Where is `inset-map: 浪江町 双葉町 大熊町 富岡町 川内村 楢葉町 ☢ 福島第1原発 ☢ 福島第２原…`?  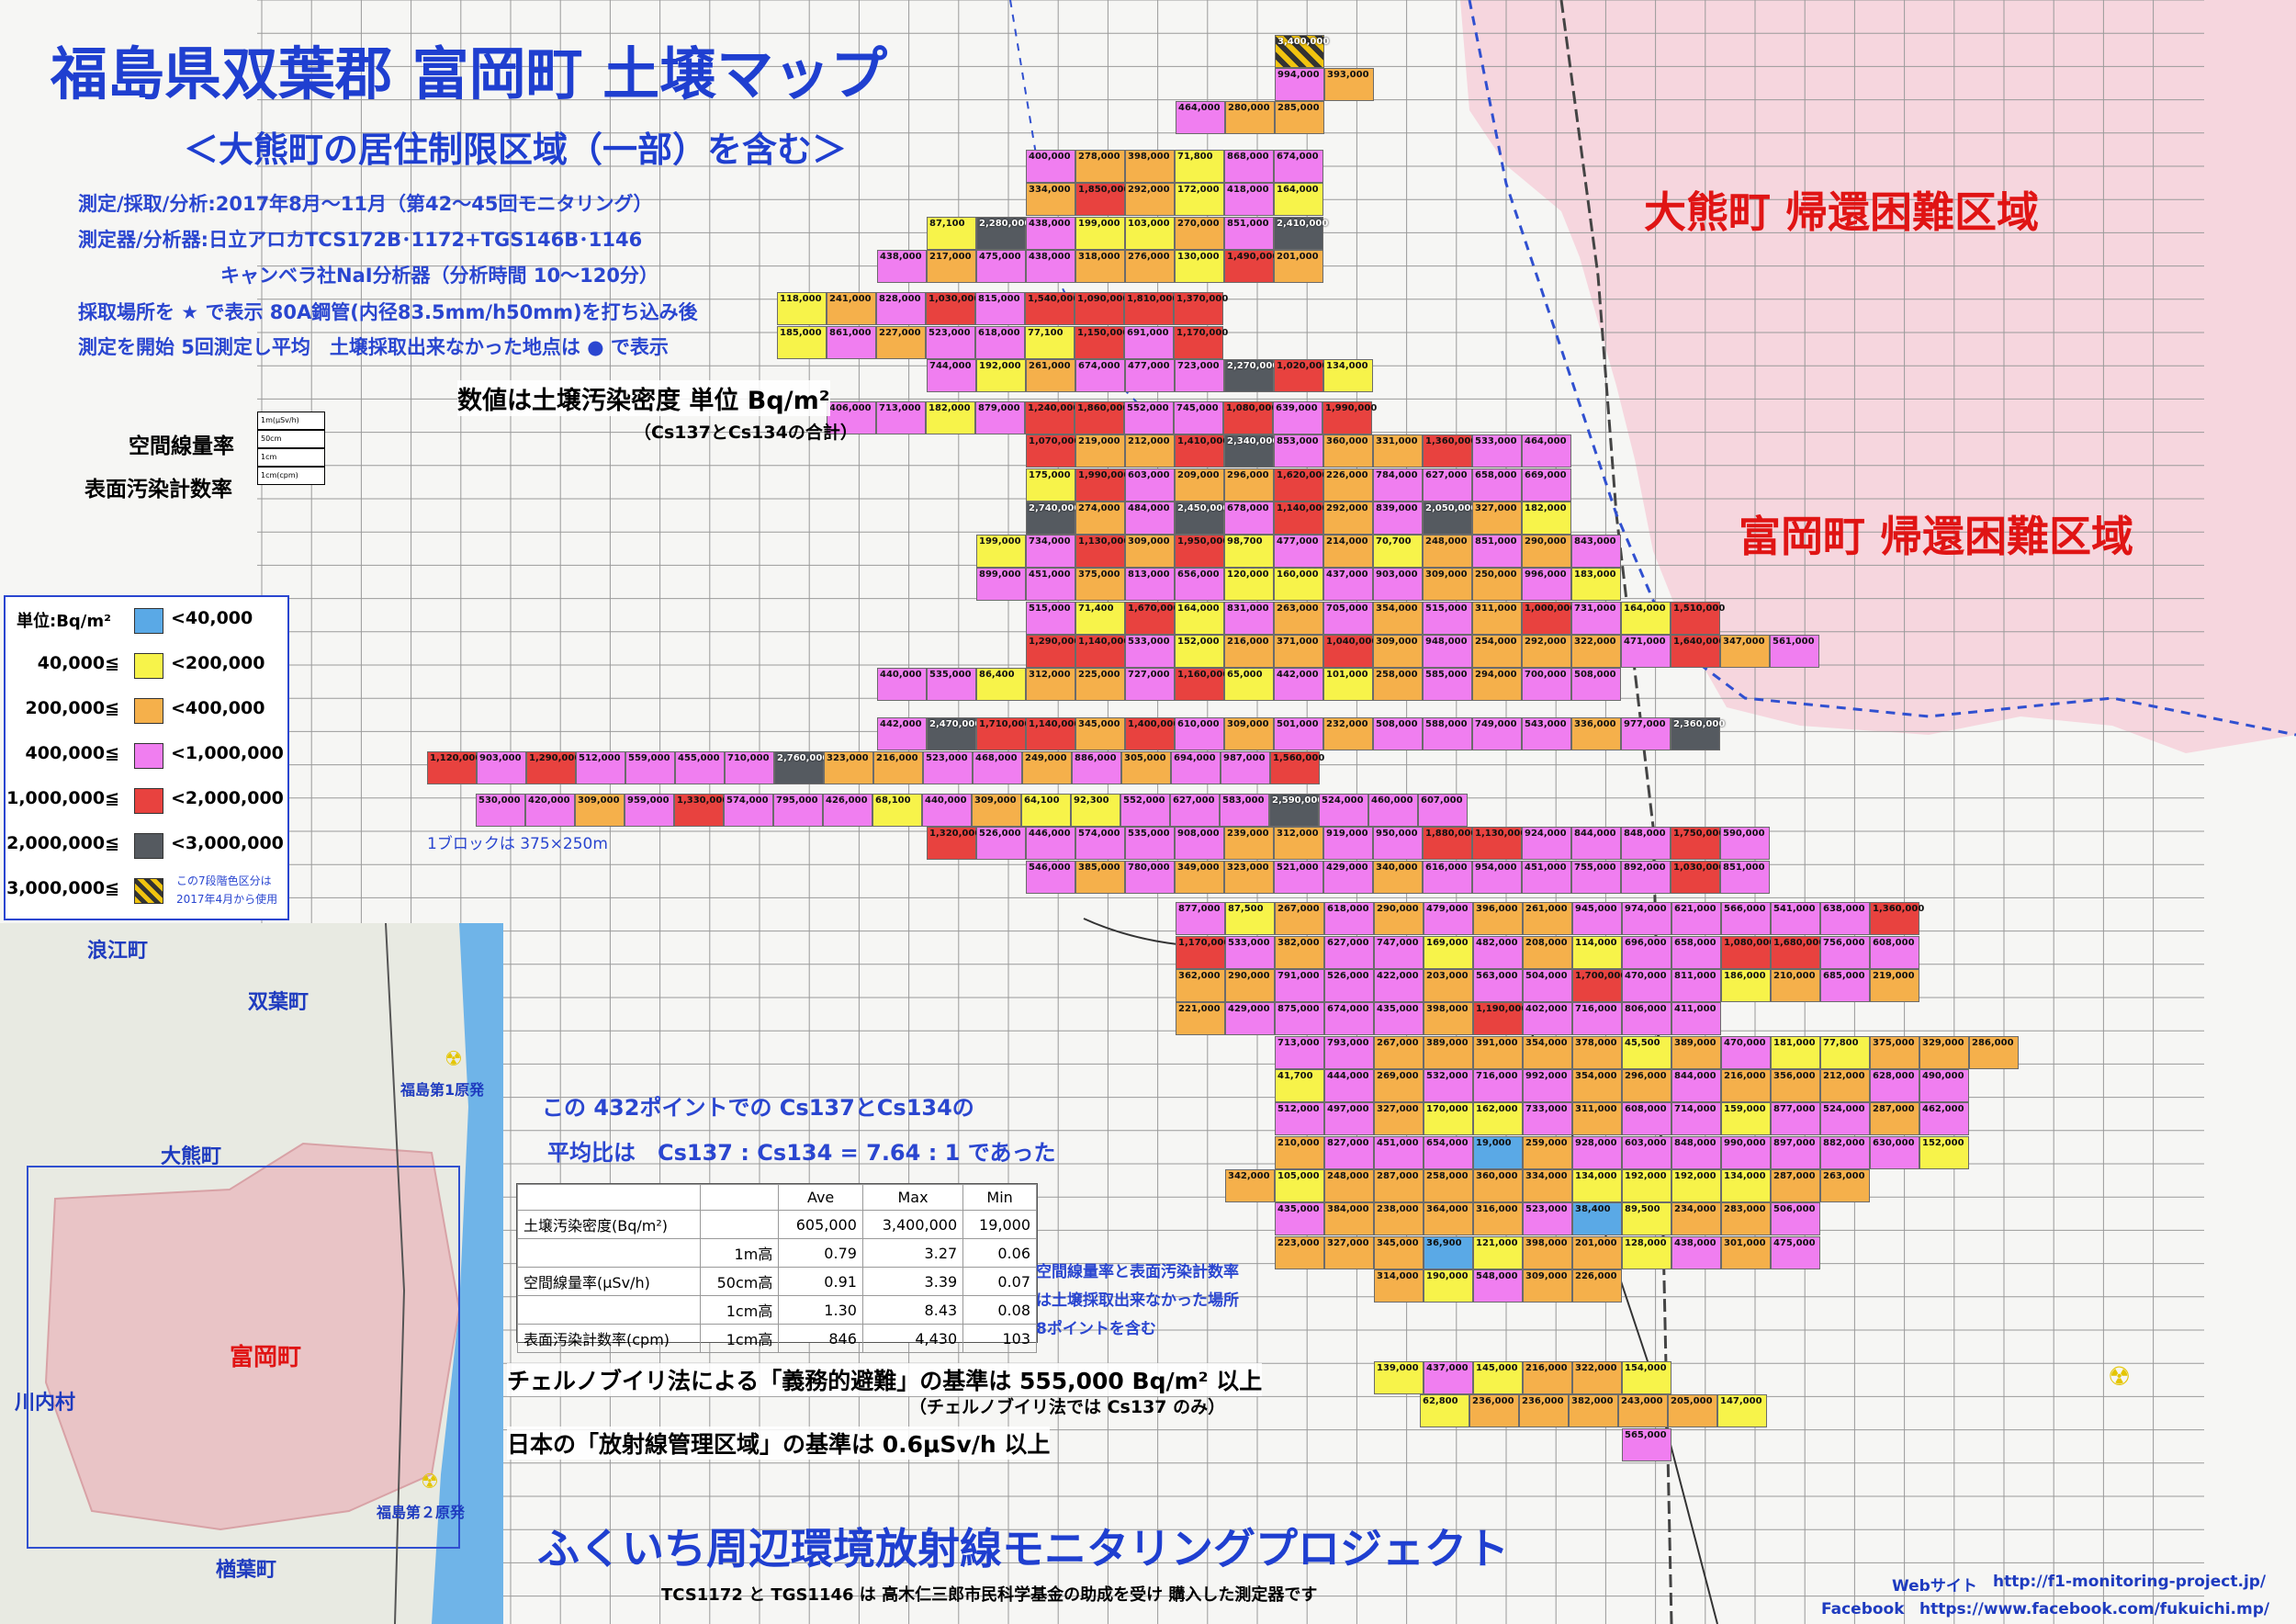 inset-map: 浪江町 双葉町 大熊町 富岡町 川内村 楢葉町 ☢ 福島第1原発 ☢ 福島第２原… is located at coordinates (252, 1273).